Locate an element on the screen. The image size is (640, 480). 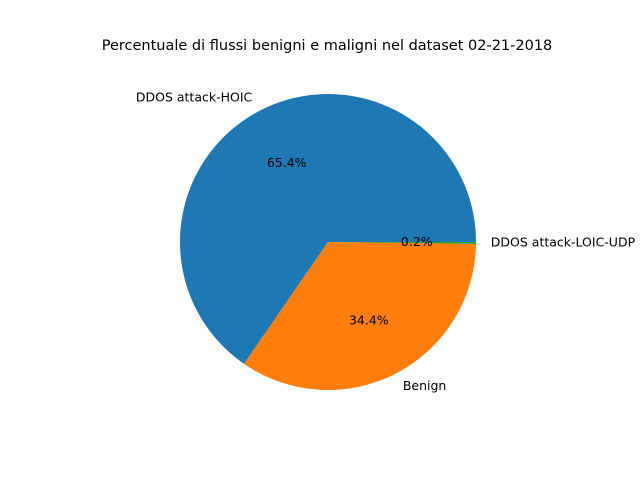
slice-percent-ddos-attack-hoic: 65.4% is located at coordinates (287, 162).